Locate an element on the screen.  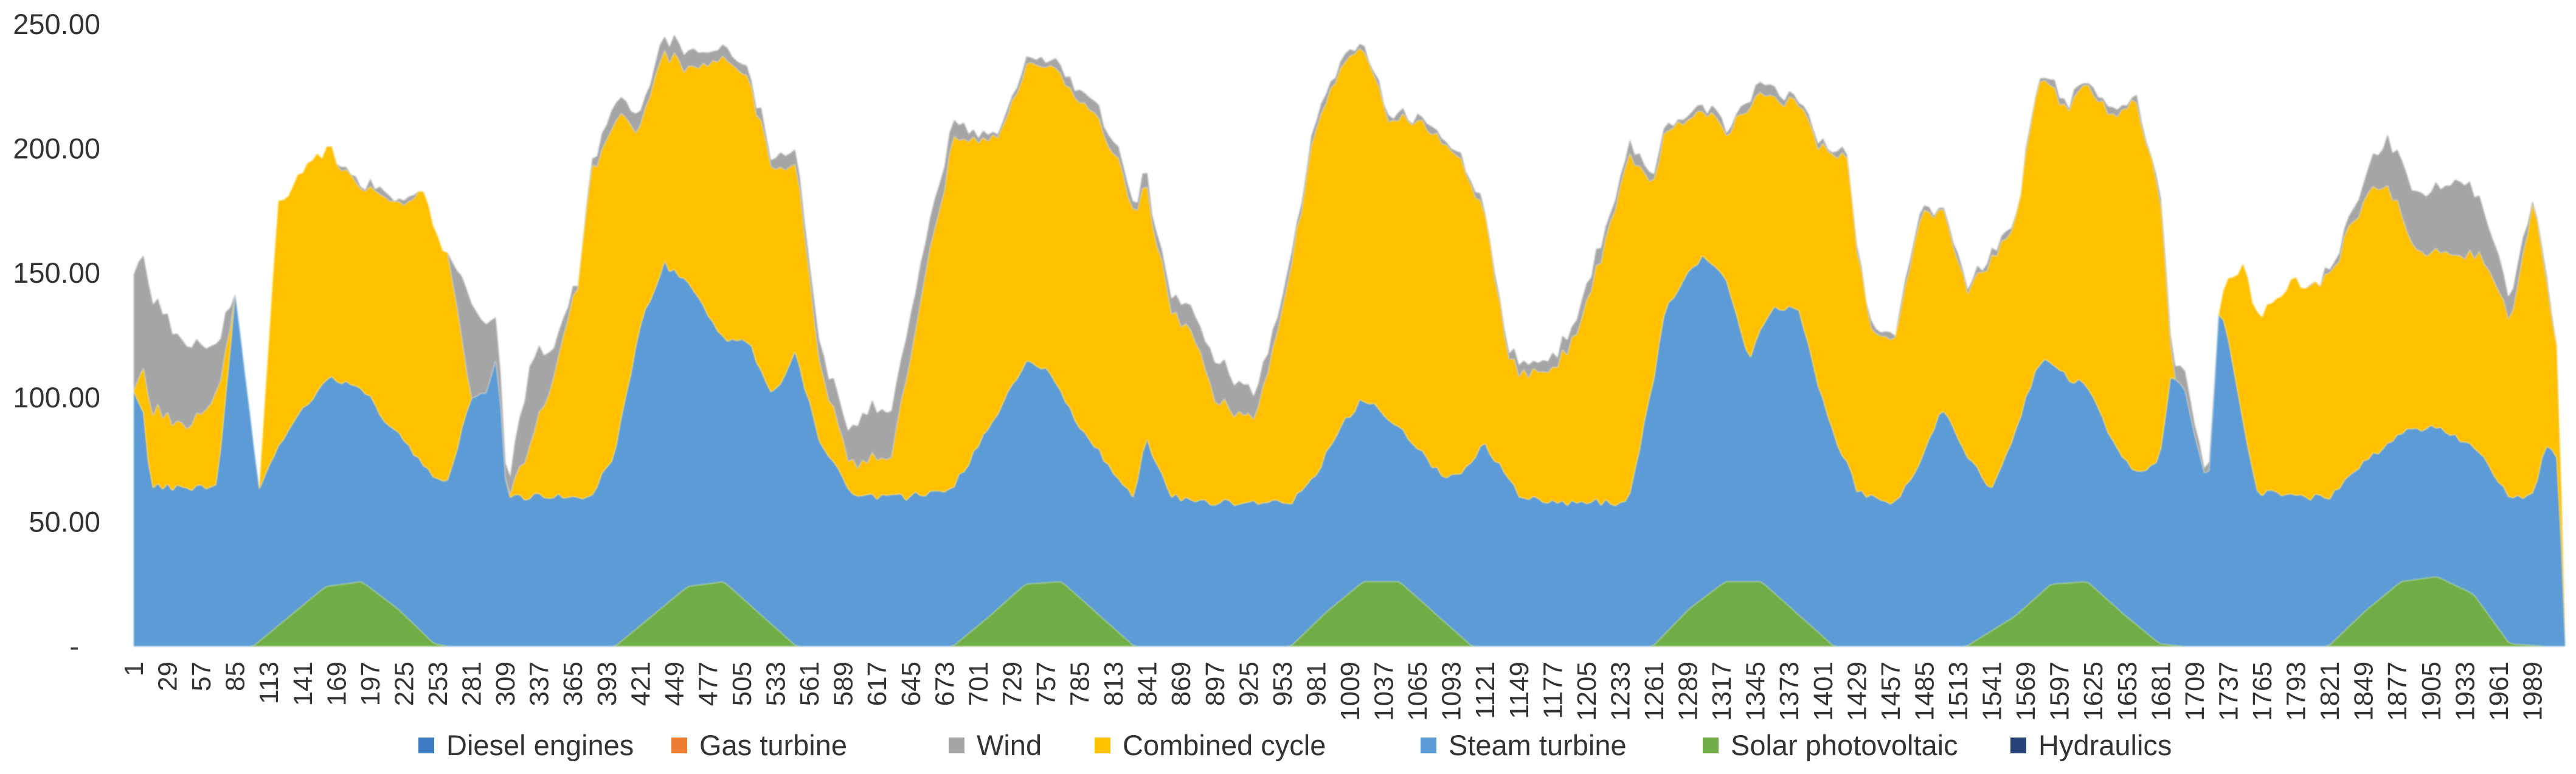
x-tick-label: 1877 is located at coordinates (2397, 691).